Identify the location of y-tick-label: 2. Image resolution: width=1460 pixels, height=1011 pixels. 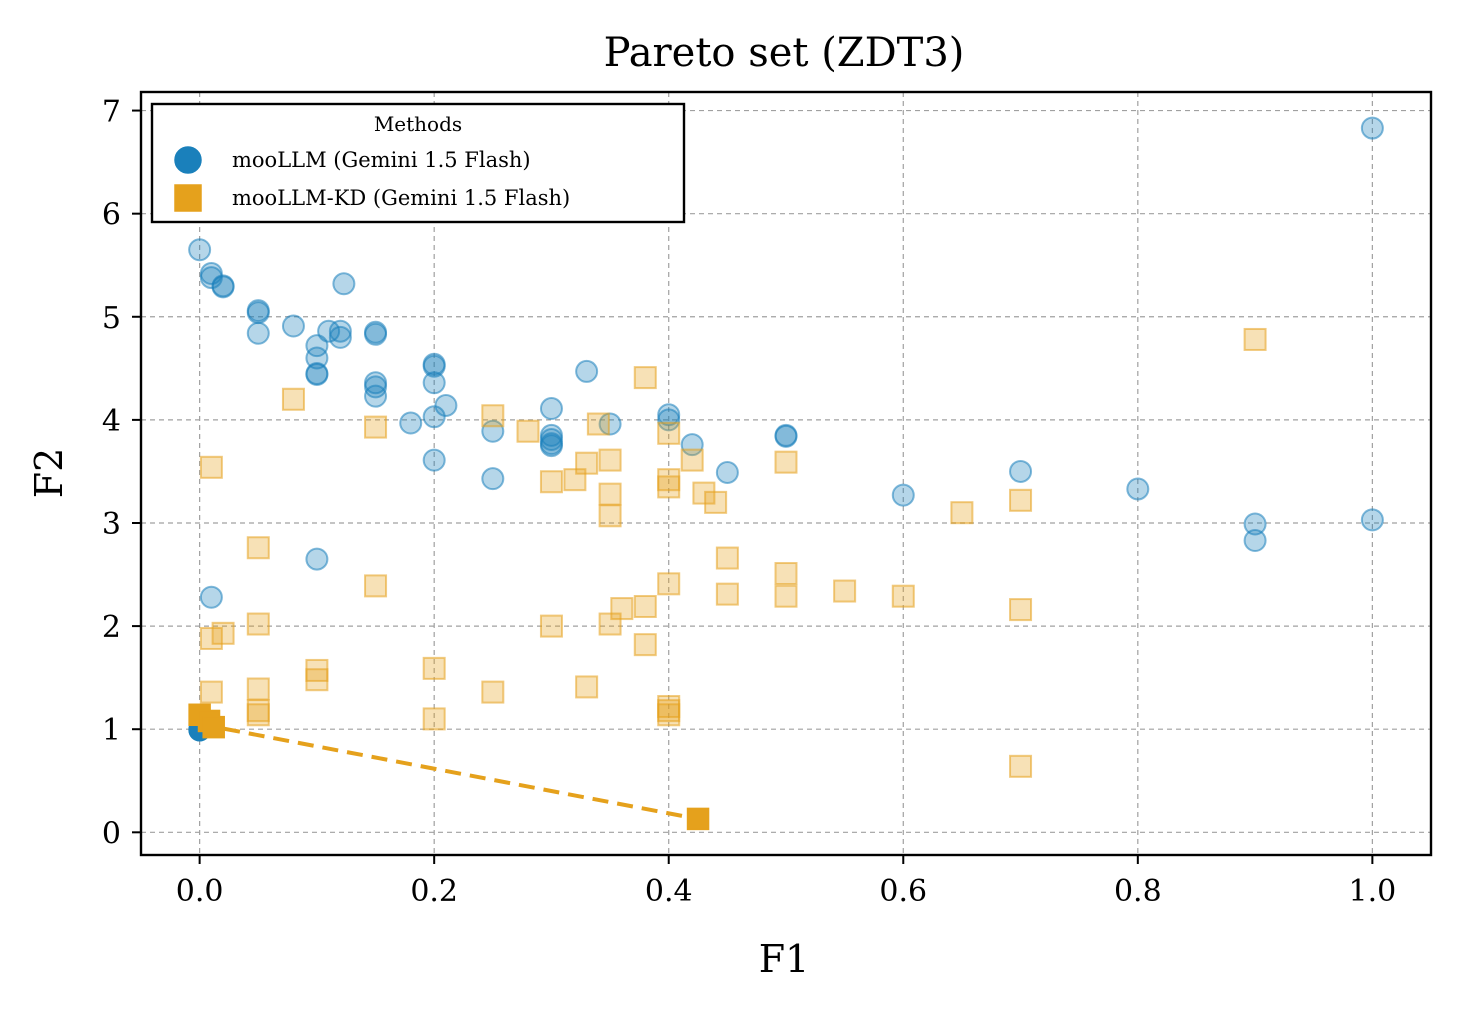
(111, 627).